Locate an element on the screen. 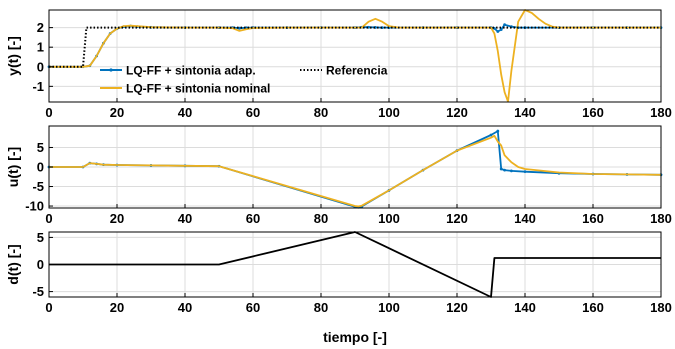 The height and width of the screenshot is (349, 675). y-axis-label: u(t) [-] is located at coordinates (13, 167).